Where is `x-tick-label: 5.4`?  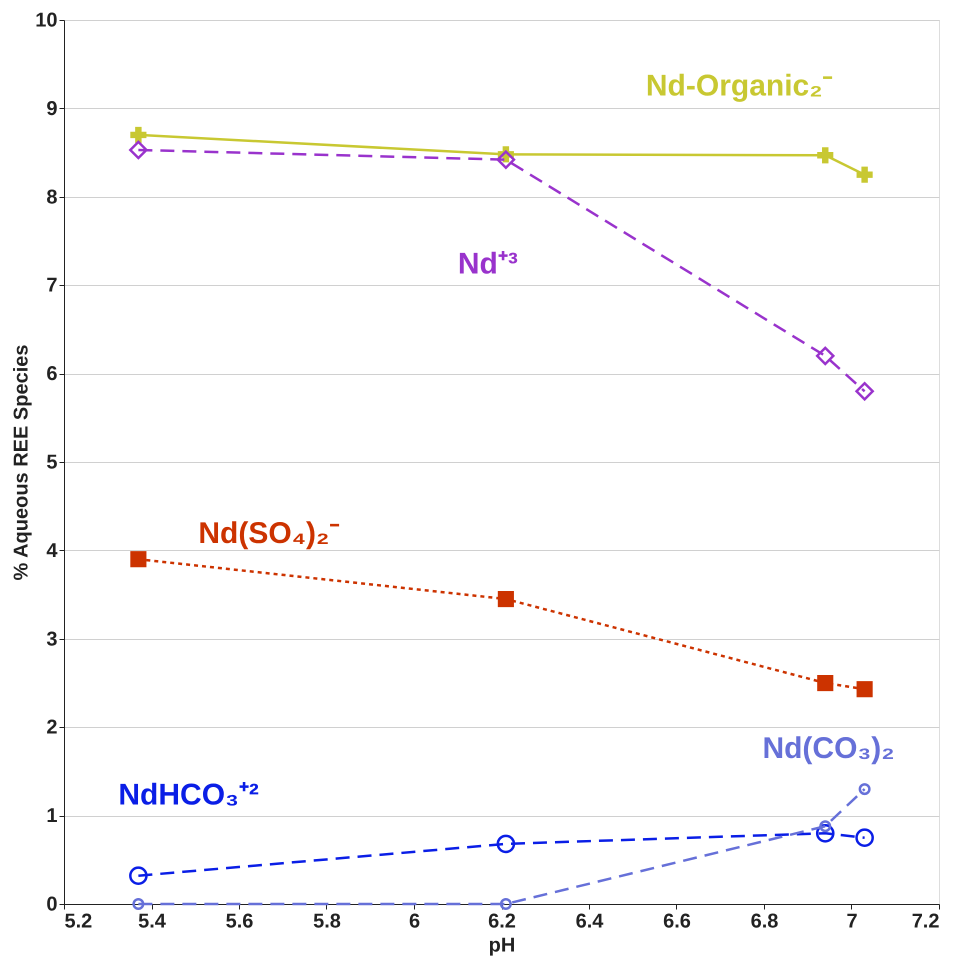
x-tick-label: 5.4 is located at coordinates (152, 921).